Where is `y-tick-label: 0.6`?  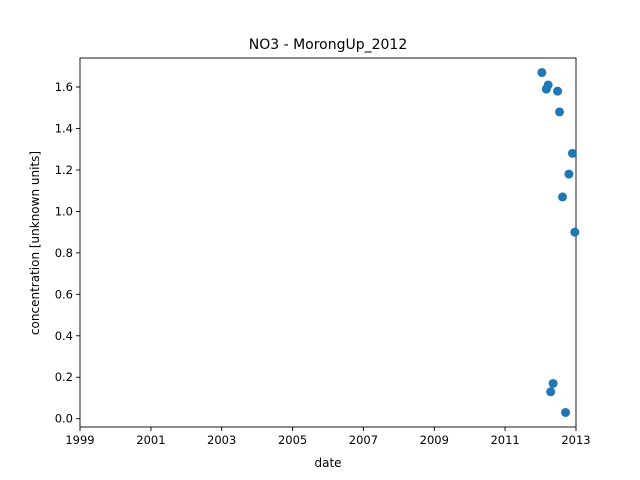
y-tick-label: 0.6 is located at coordinates (64, 294).